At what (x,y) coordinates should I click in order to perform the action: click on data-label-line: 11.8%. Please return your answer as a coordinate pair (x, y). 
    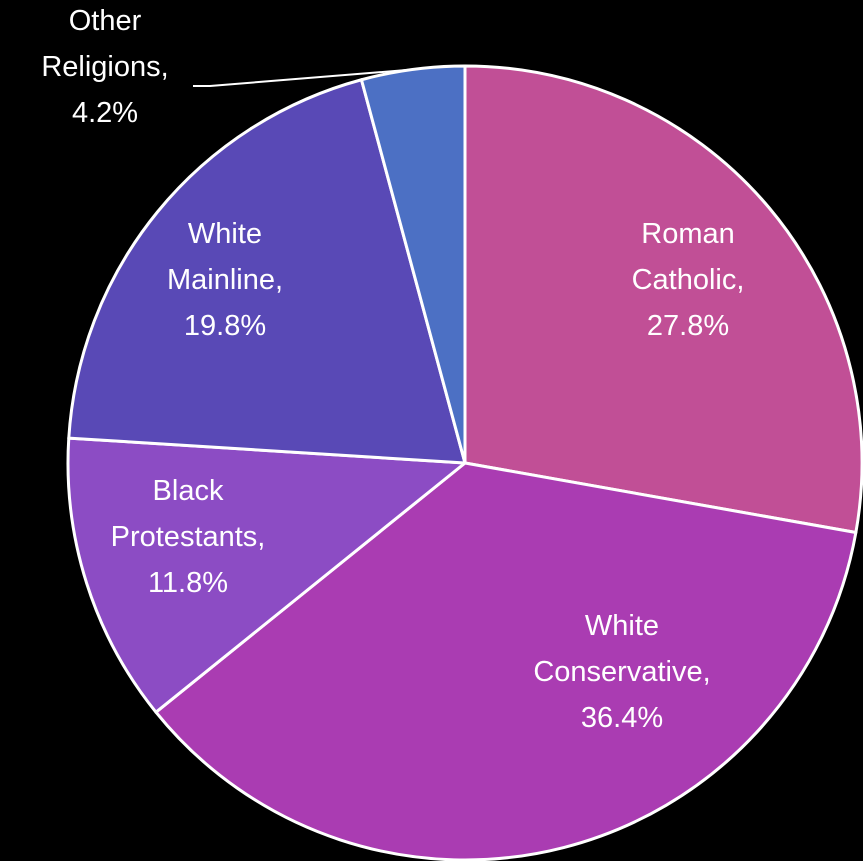
    Looking at the image, I should click on (188, 583).